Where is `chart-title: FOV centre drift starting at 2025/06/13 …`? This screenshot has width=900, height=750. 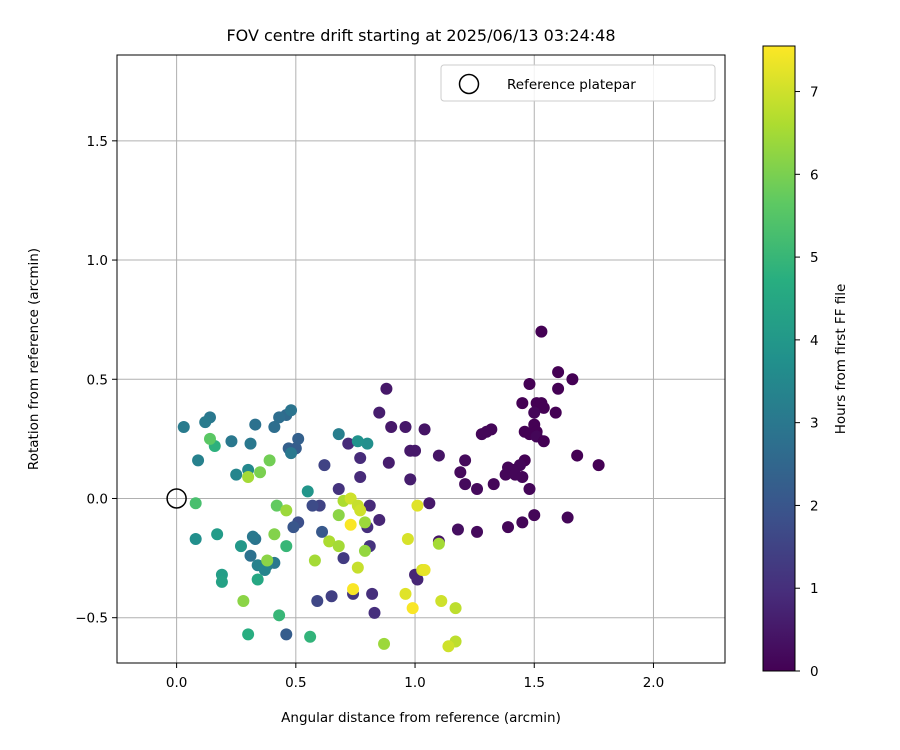
chart-title: FOV centre drift starting at 2025/06/13 … is located at coordinates (420, 35).